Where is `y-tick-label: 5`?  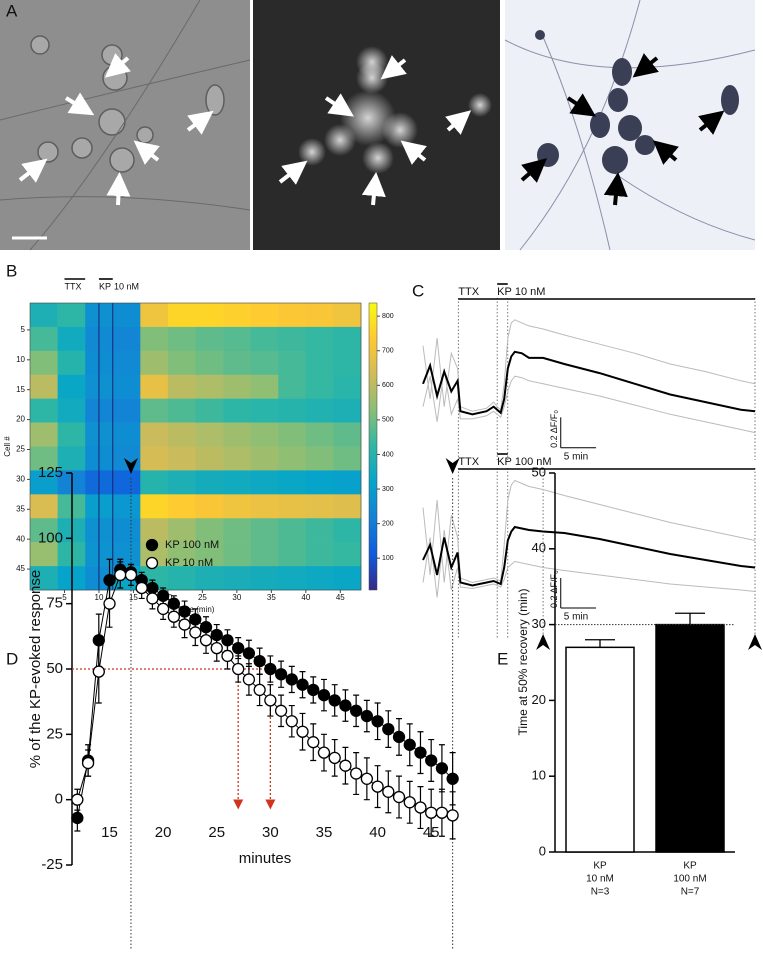
y-tick-label: 5 is located at coordinates (23, 329).